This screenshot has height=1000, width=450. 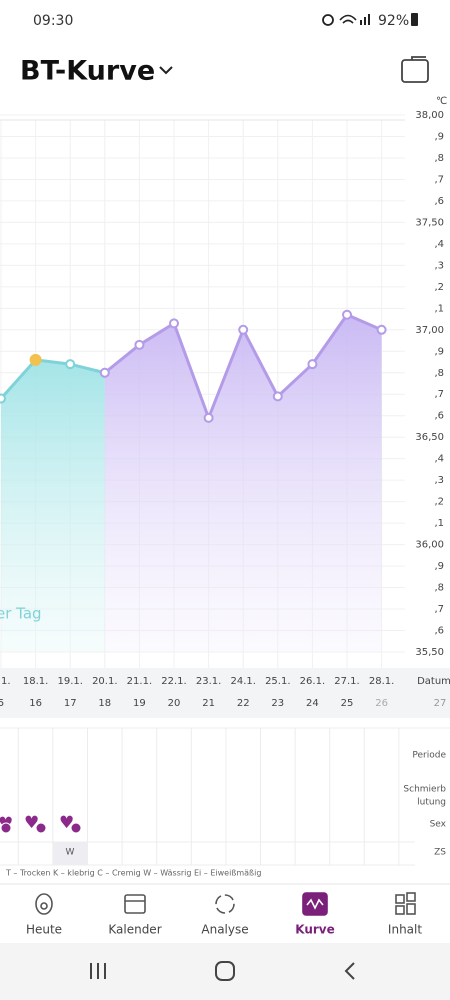 What do you see at coordinates (347, 703) in the screenshot?
I see `cycle-day: 25` at bounding box center [347, 703].